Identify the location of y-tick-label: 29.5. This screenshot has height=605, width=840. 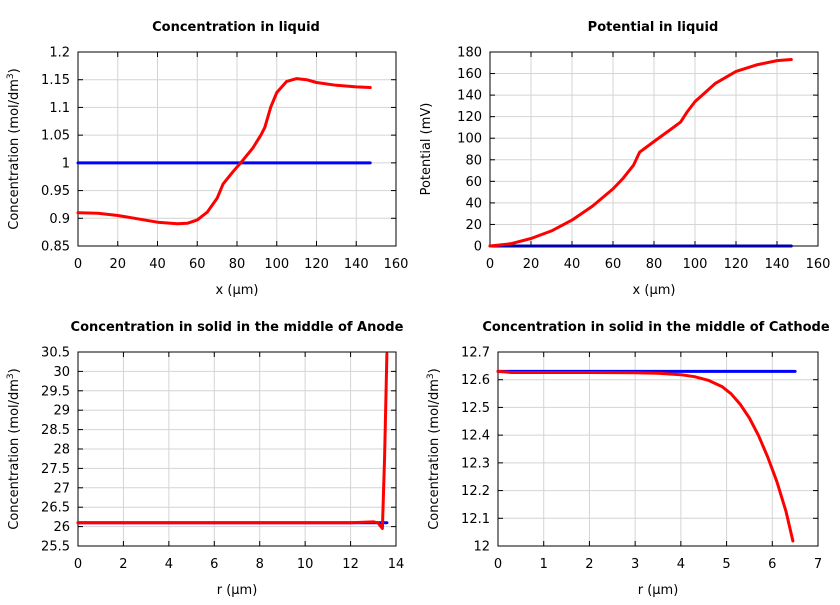
(55, 391).